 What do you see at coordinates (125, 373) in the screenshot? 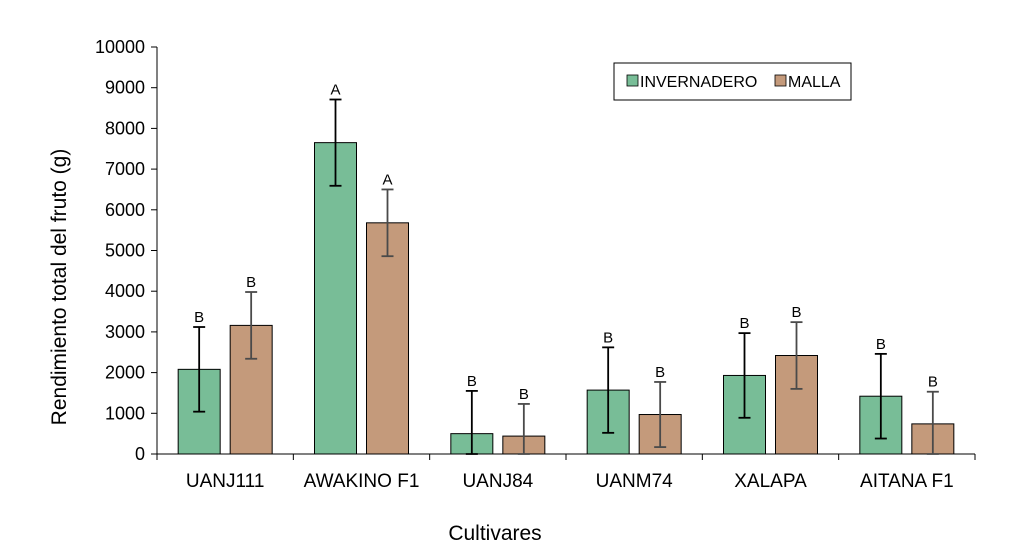
I see `y-tick-label: 2000` at bounding box center [125, 373].